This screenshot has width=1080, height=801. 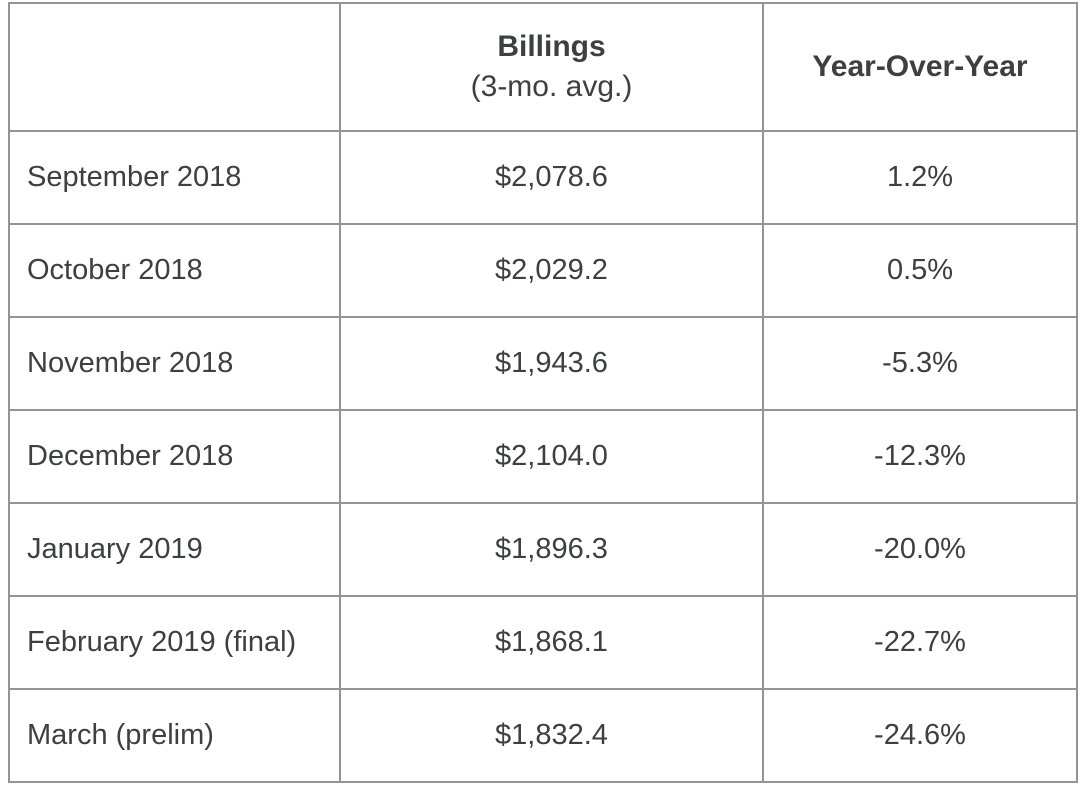 I want to click on table-row: March (prelim) $1,832.4 -24.6%, so click(x=543, y=735).